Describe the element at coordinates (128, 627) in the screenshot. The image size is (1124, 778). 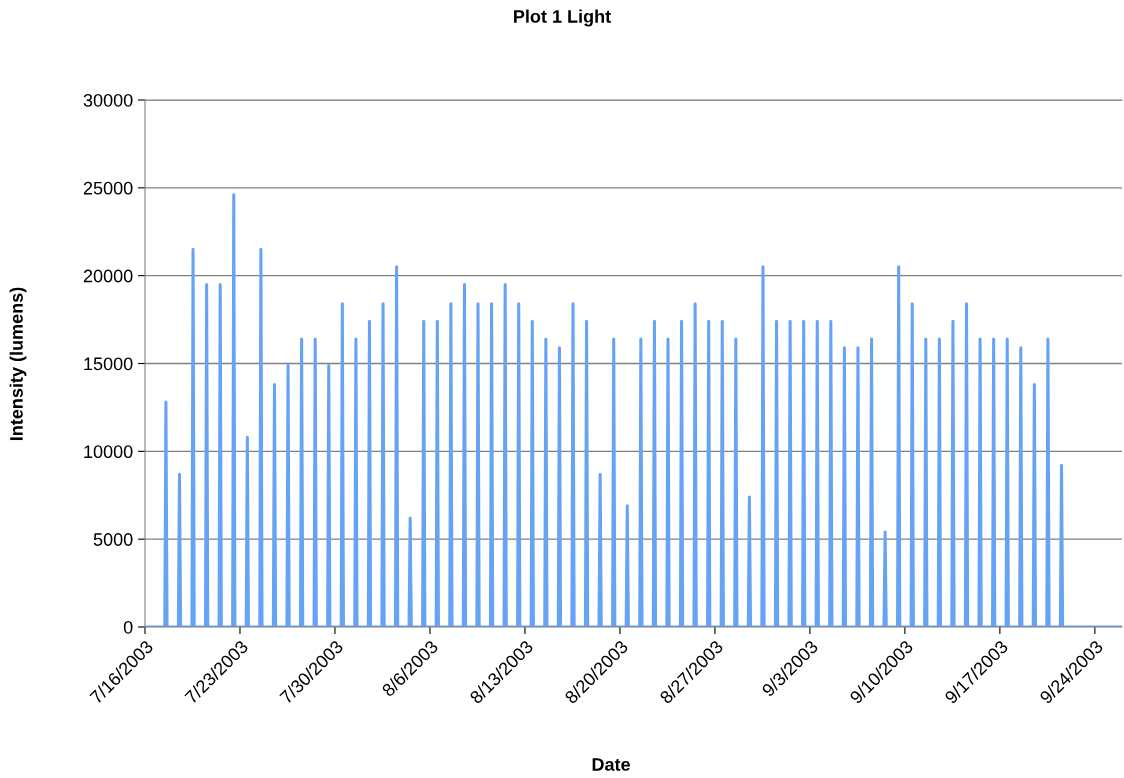
I see `y-tick-label: 0` at that location.